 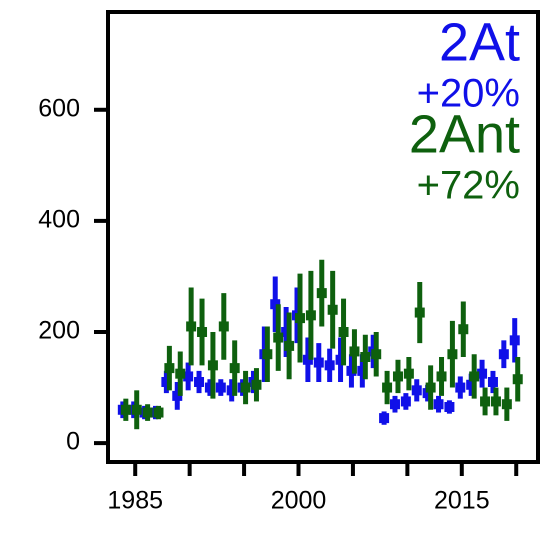 What do you see at coordinates (462, 501) in the screenshot?
I see `x-tick-label: 2015` at bounding box center [462, 501].